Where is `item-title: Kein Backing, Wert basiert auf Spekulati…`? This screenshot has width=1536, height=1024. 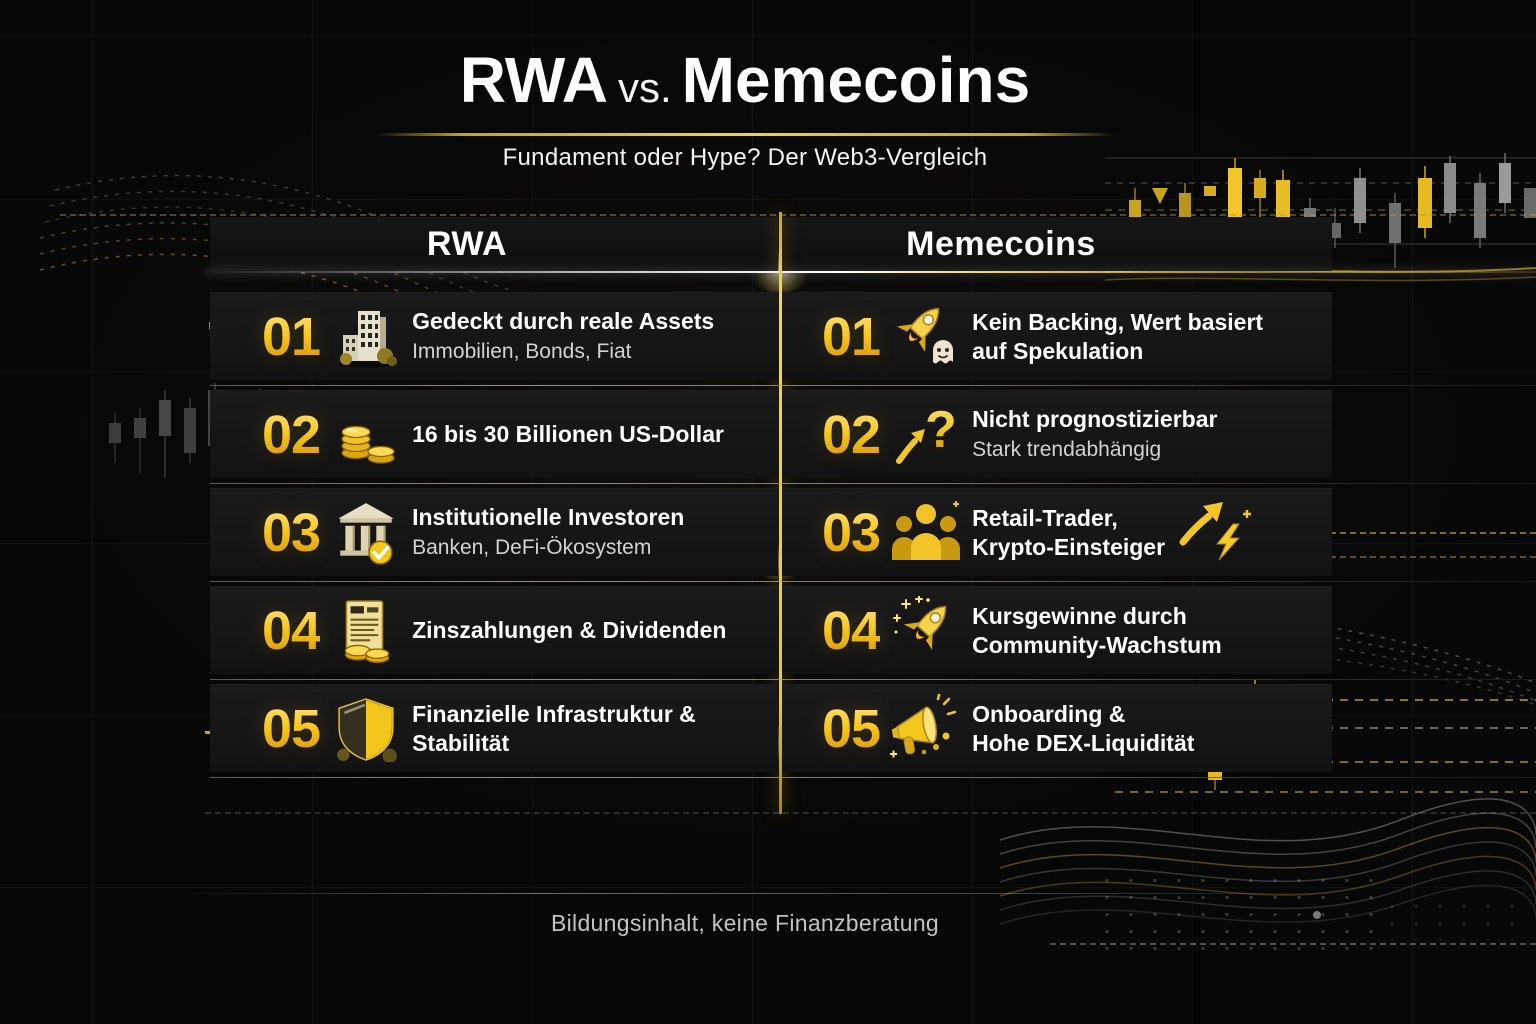
item-title: Kein Backing, Wert basiert auf Spekulati… is located at coordinates (1118, 336).